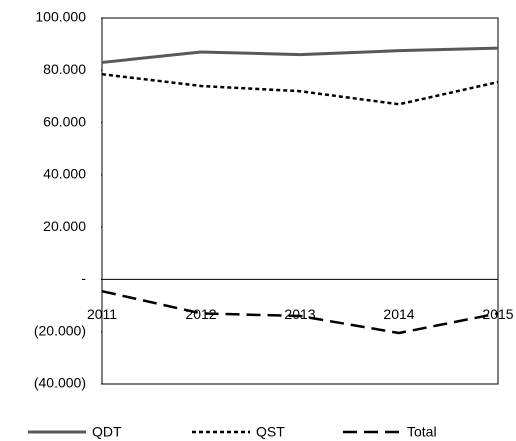 The width and height of the screenshot is (516, 441). Describe the element at coordinates (64, 226) in the screenshot. I see `y-tick-label: 20.000` at that location.